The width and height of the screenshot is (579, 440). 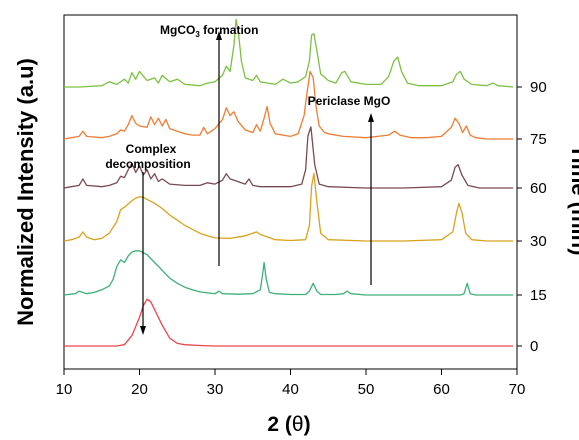 I want to click on mgco3-arrowhead, so click(x=219, y=35).